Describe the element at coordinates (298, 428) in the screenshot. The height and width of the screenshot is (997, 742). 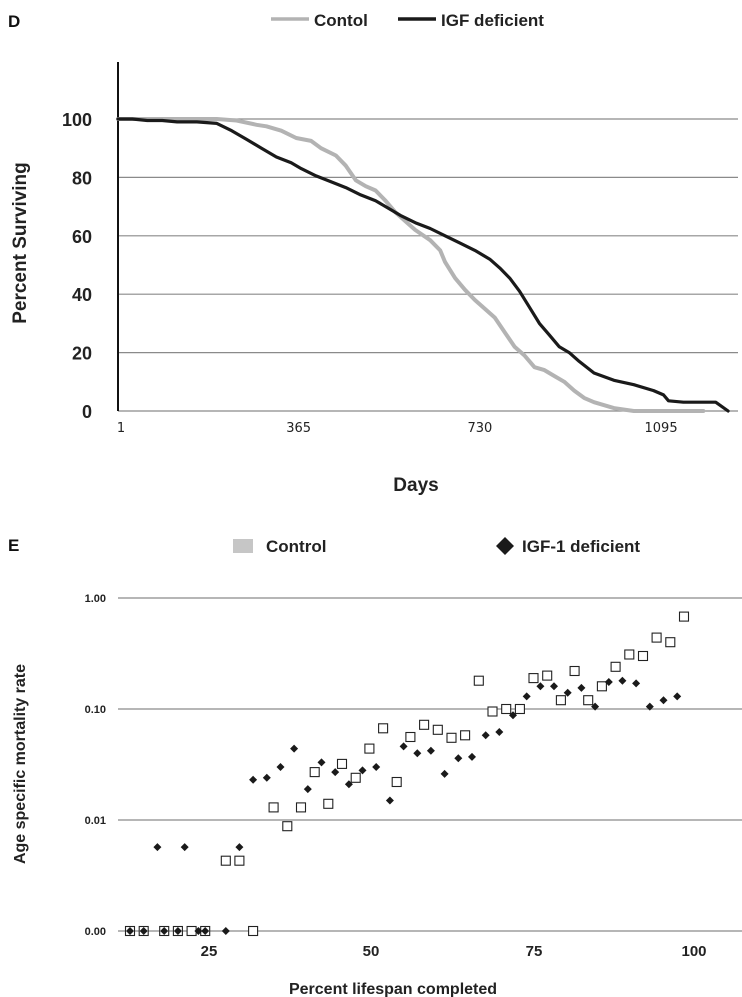
I see `panel-d-x-tick-label: 365` at that location.